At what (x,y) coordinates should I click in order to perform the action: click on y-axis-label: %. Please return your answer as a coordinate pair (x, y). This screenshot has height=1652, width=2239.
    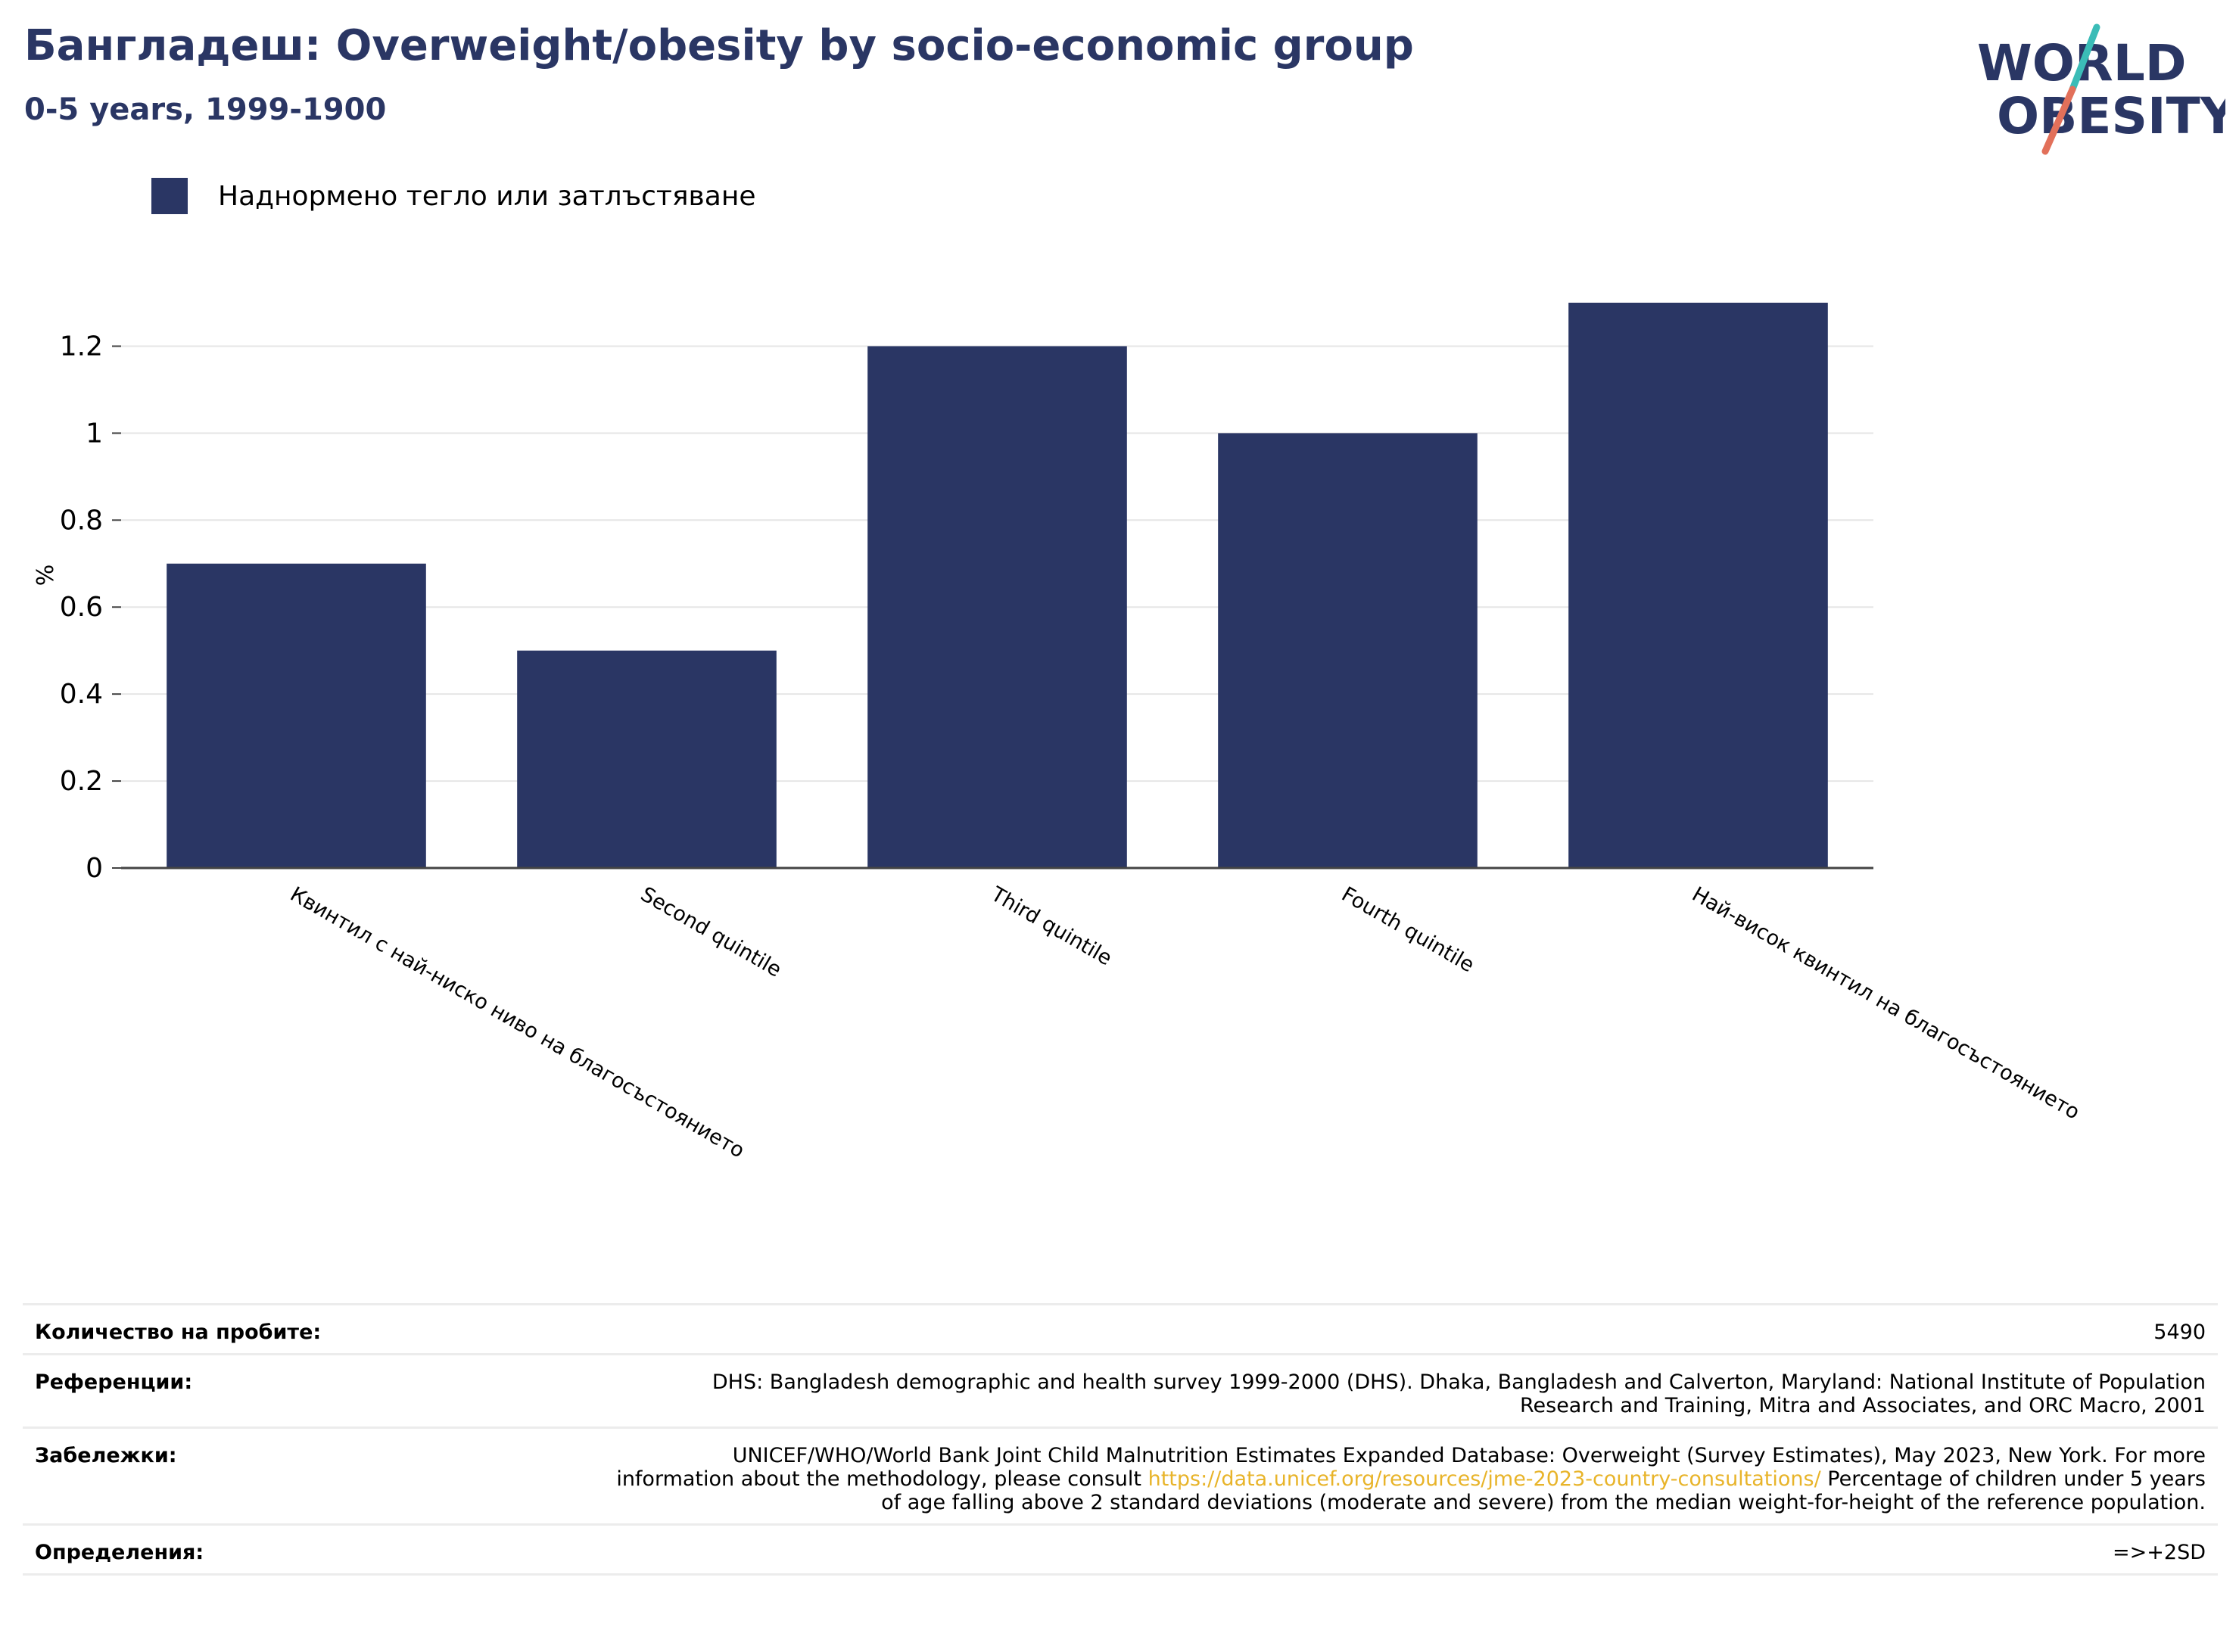
    Looking at the image, I should click on (46, 575).